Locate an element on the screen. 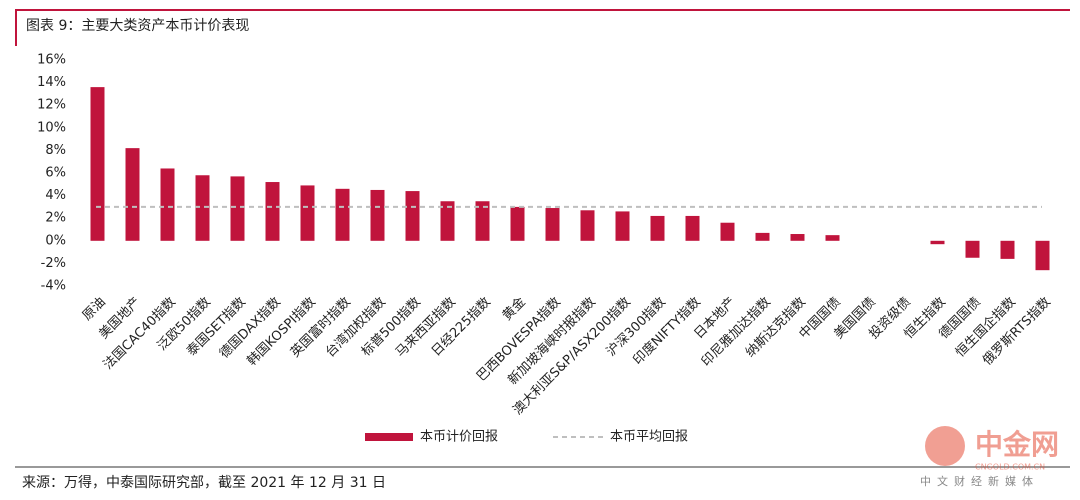  source-note: 来源：万得，中泰国际研究部，截至 2021 年 12 月 31 日 is located at coordinates (204, 482).